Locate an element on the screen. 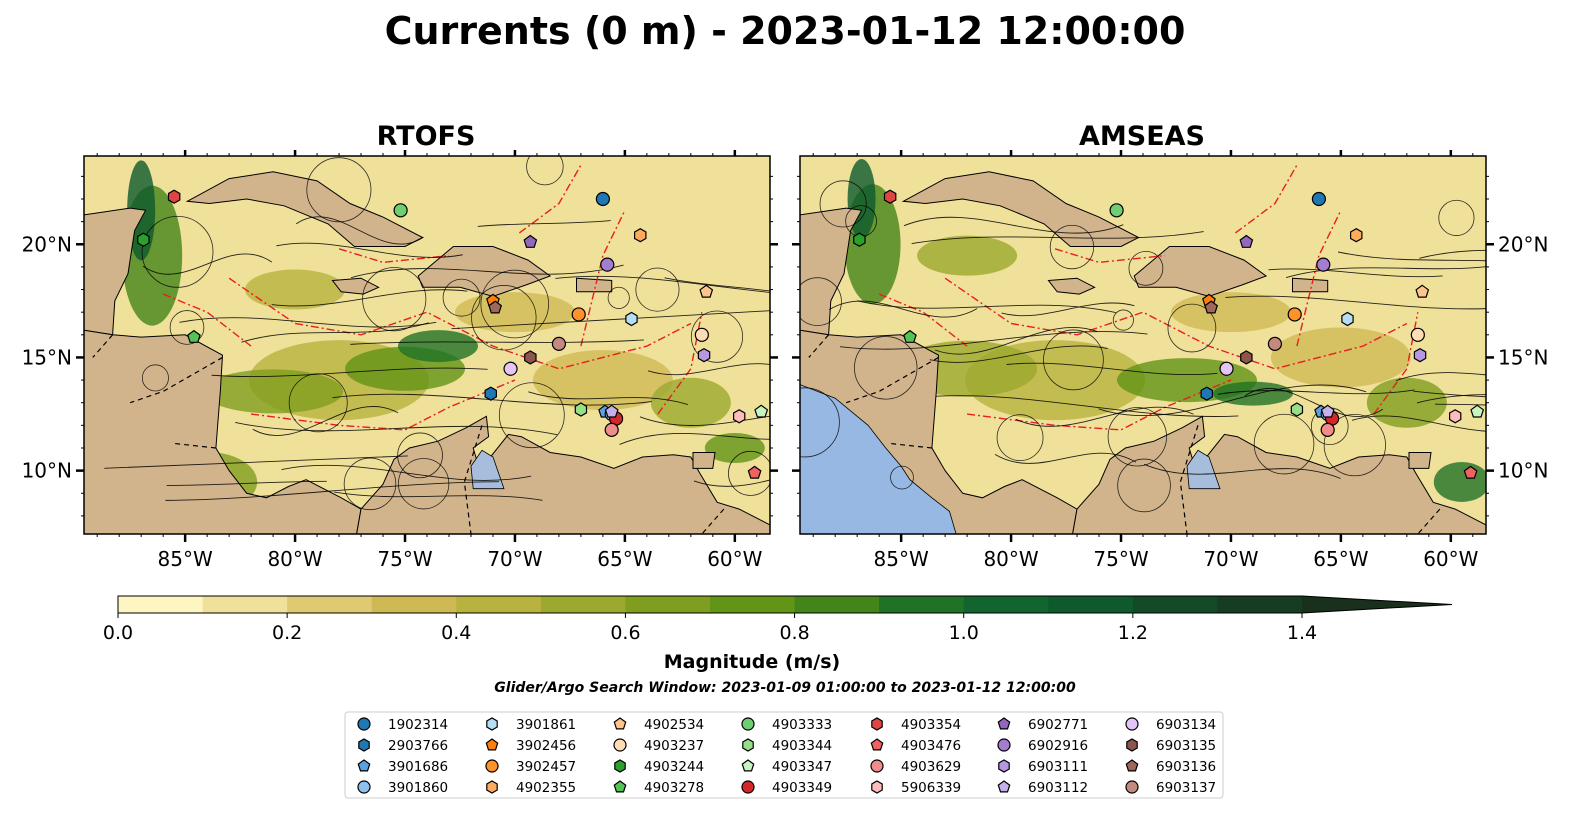  legend-item: 6903111 is located at coordinates (1043, 767).